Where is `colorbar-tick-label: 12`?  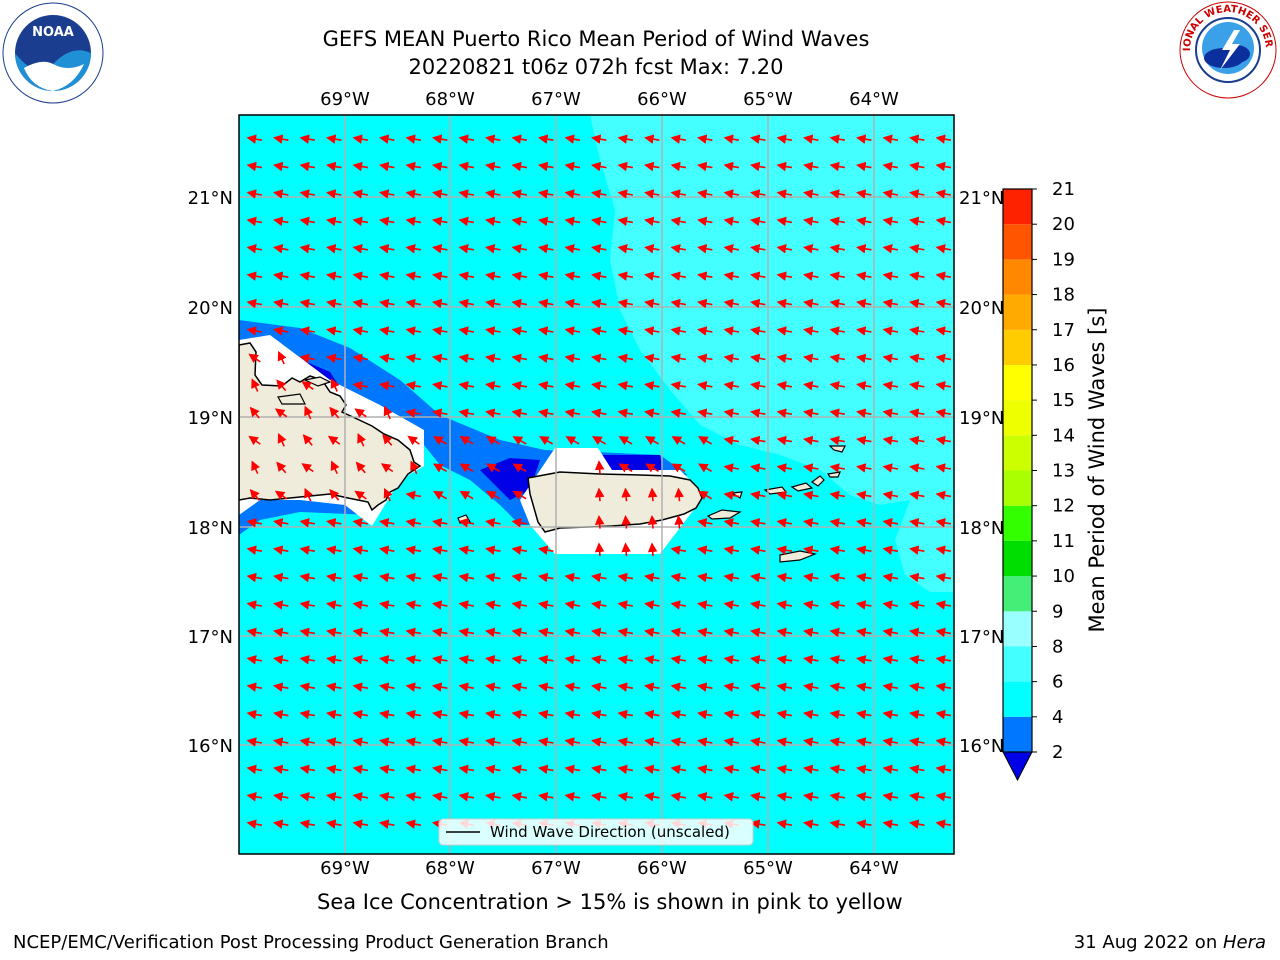 colorbar-tick-label: 12 is located at coordinates (1063, 506).